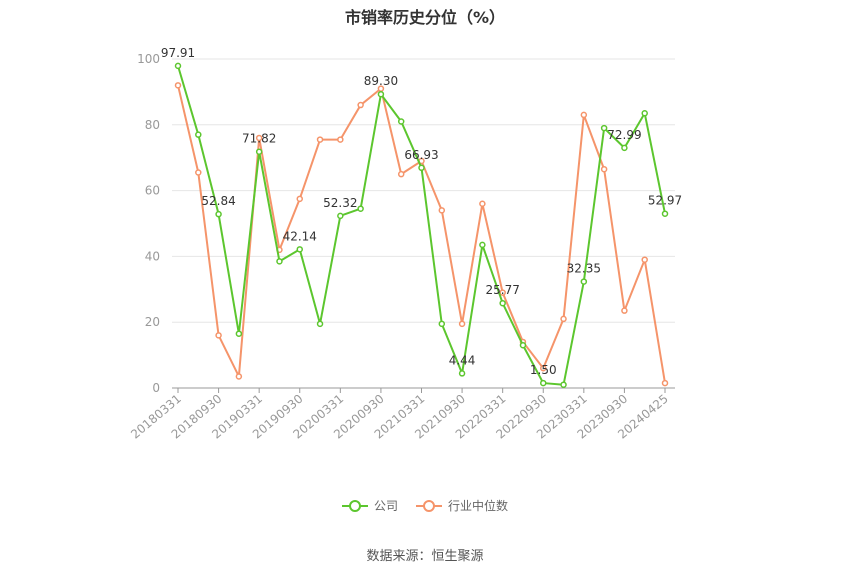  Describe the element at coordinates (421, 155) in the screenshot. I see `data-label: 66.93` at that location.